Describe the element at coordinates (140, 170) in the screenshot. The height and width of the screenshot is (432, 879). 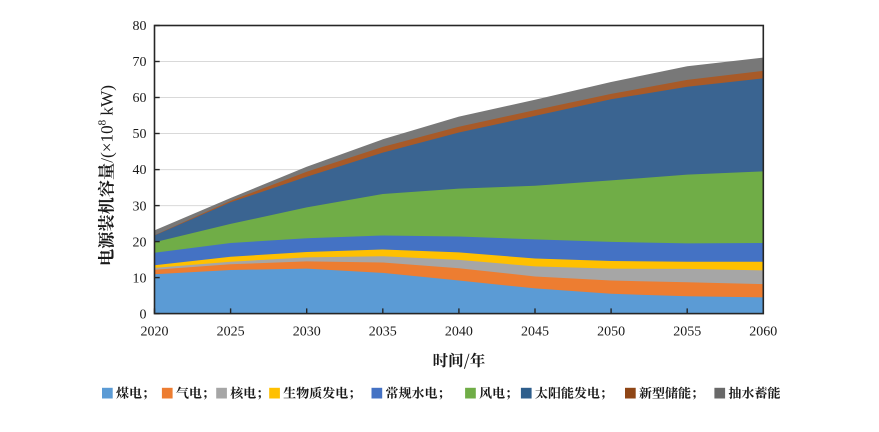
I see `svg-text: 40` at that location.